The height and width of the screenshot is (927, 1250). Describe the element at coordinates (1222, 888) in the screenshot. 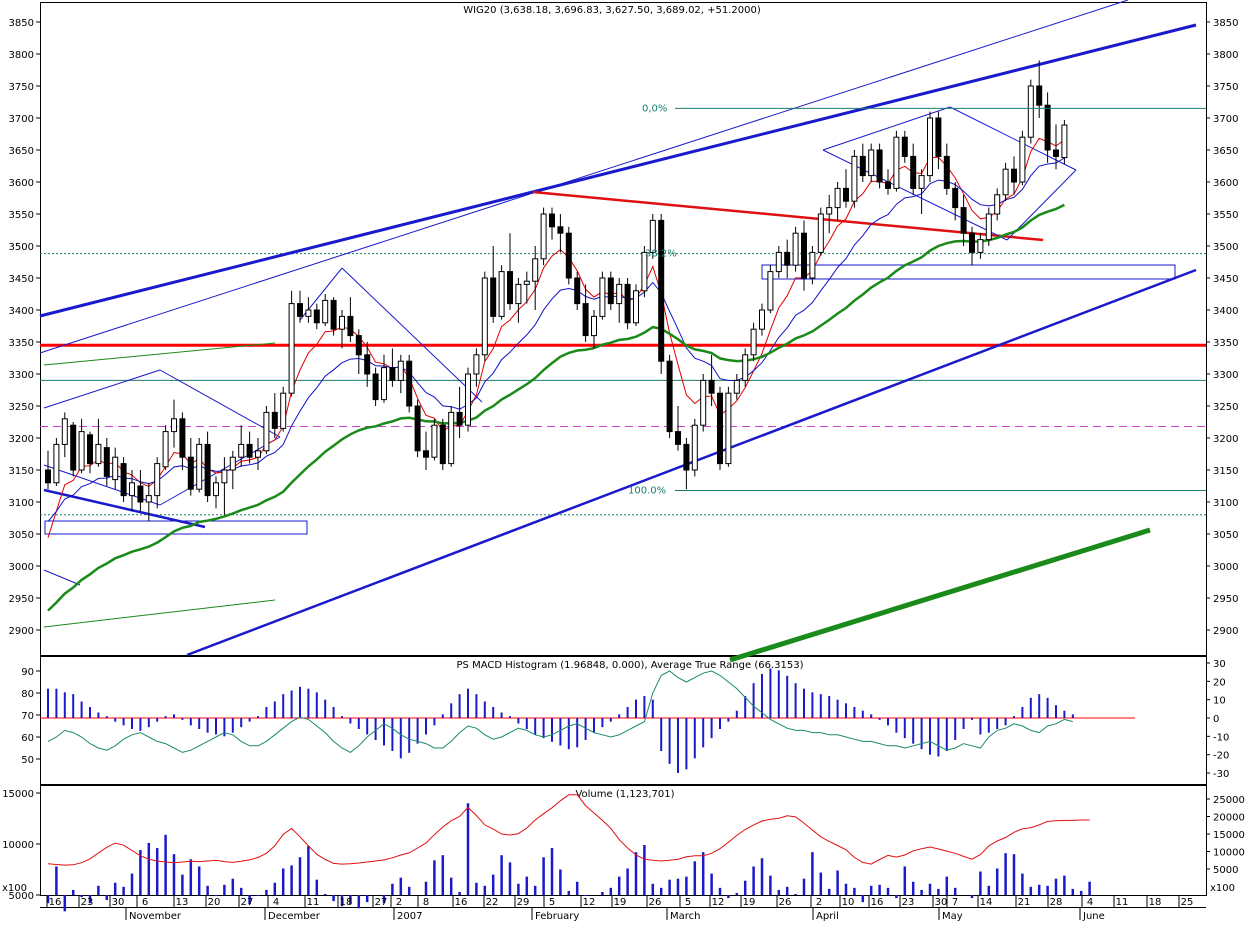

I see `volume-unit-label-right: x100` at that location.